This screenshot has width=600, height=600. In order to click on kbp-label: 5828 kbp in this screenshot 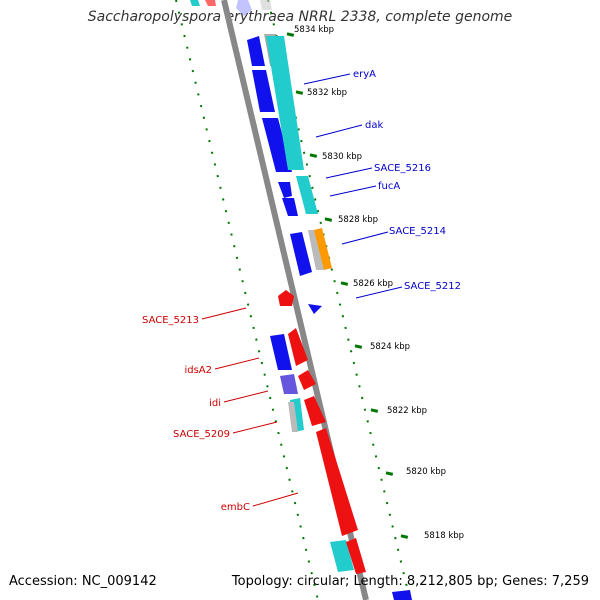, I will do `click(358, 220)`.